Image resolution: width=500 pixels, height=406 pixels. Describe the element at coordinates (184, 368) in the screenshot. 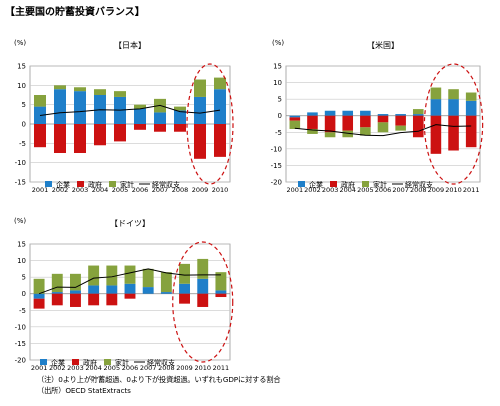

I see `x-tick-label: 2009` at that location.